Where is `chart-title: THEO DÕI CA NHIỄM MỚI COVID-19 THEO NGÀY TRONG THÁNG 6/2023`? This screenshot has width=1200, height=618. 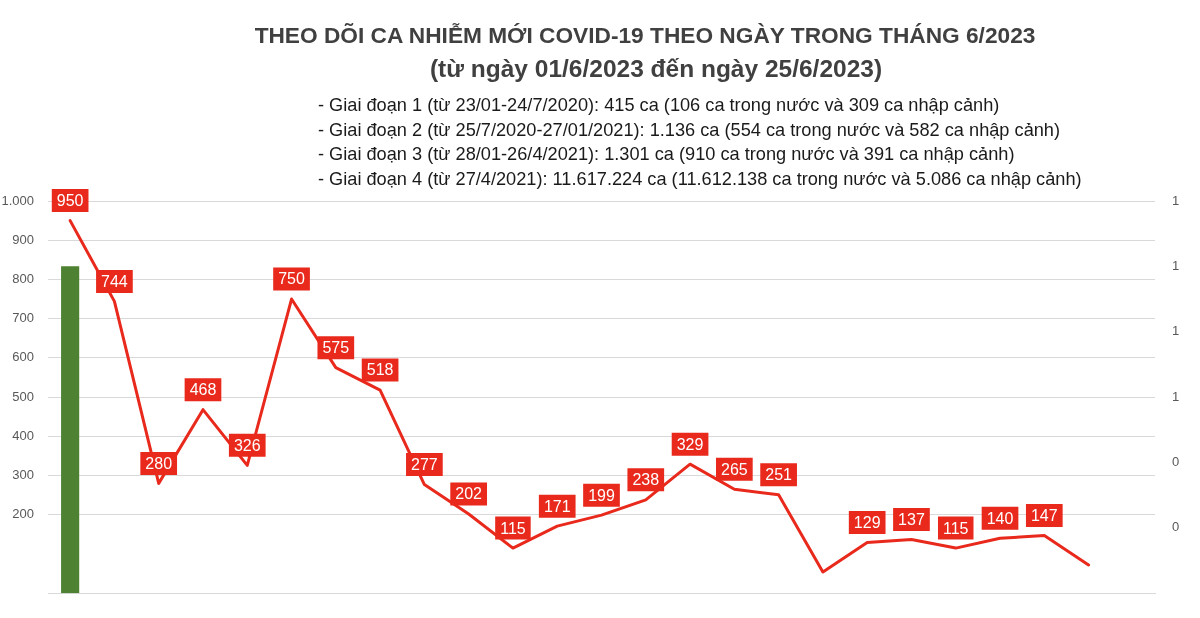
chart-title: THEO DÕI CA NHIỄM MỚI COVID-19 THEO NGÀY TRONG THÁNG 6/2023 is located at coordinates (645, 35).